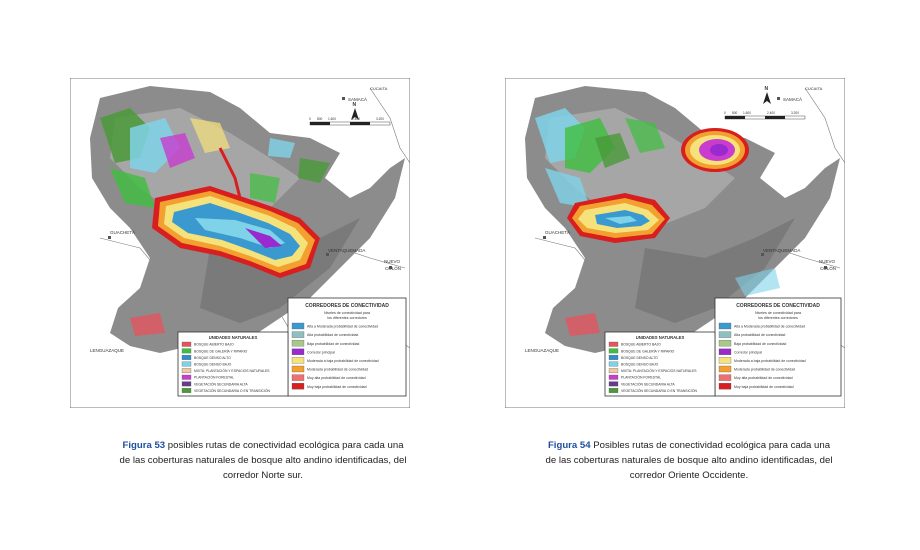  Describe the element at coordinates (641, 345) in the screenshot. I see `legend-label: BOSQUE ABIERTO BAJO` at that location.